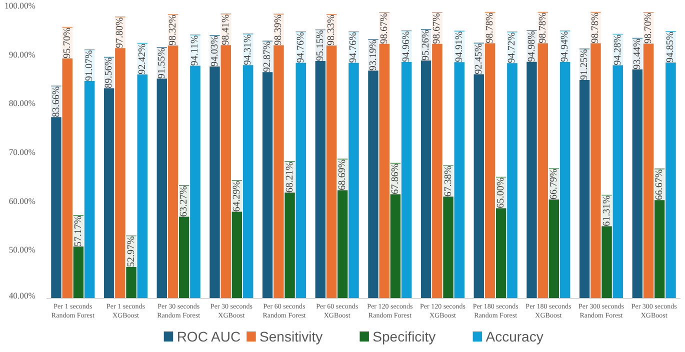  Describe the element at coordinates (670, 47) in the screenshot. I see `data-label: 94.85%` at that location.